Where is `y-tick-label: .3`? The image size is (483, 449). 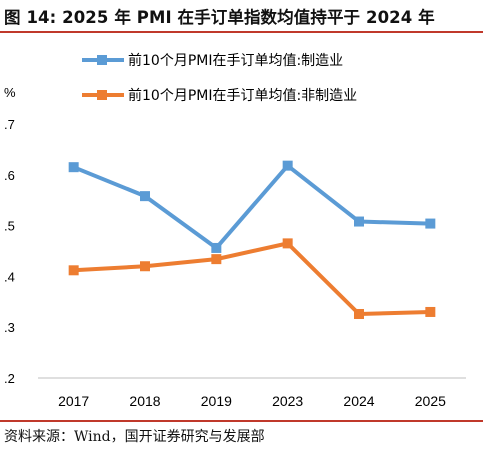
y-tick-label: .3 is located at coordinates (9, 327).